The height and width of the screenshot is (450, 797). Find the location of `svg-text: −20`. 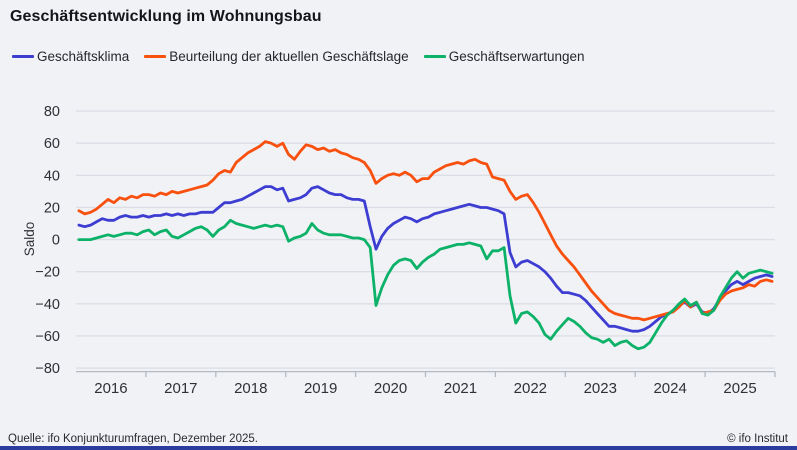

svg-text: −20 is located at coordinates (47, 273).